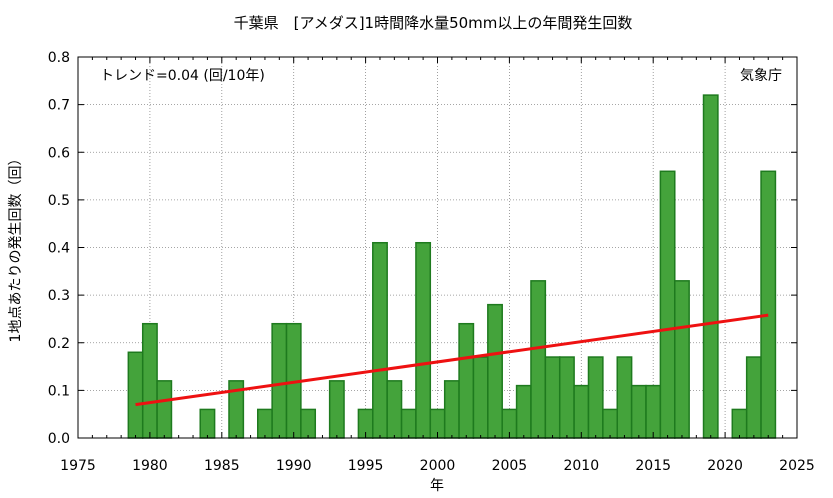 Image resolution: width=833 pixels, height=498 pixels. What do you see at coordinates (59, 439) in the screenshot?
I see `y-tick-label: 0.0` at bounding box center [59, 439].